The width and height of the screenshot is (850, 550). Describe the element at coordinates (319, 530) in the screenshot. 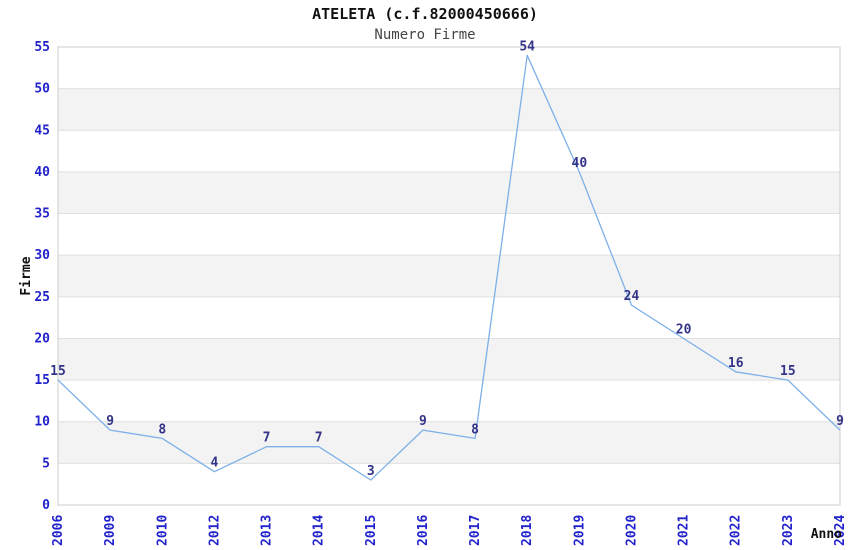

I see `x-axis-tick-label: 2014` at that location.